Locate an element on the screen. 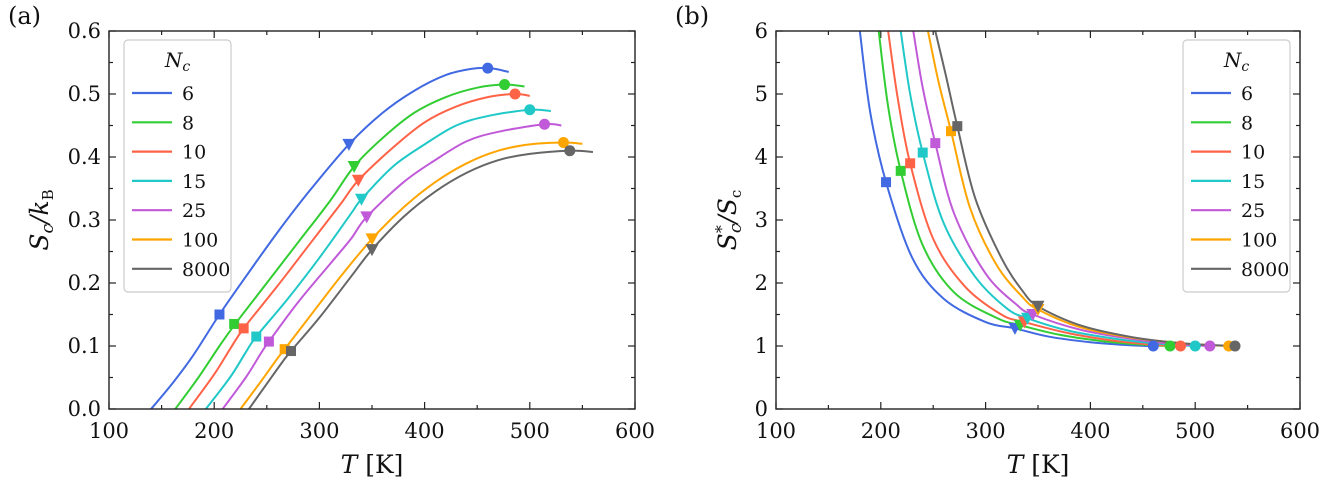 This screenshot has height=487, width=1329. panel-label: (a) is located at coordinates (24, 16).